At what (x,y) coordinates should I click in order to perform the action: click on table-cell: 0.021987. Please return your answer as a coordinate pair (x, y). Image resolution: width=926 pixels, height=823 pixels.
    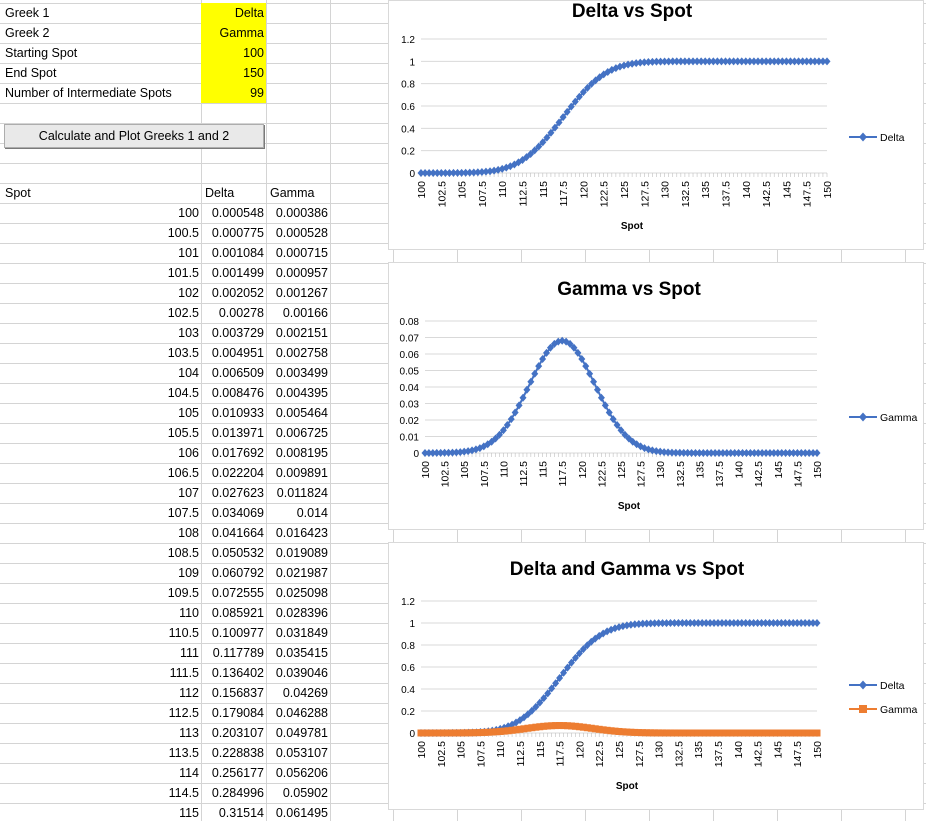
    Looking at the image, I should click on (301, 573).